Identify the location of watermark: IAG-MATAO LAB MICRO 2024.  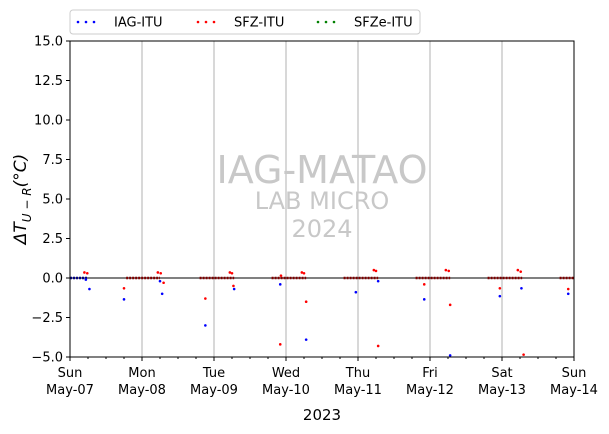
(321, 195).